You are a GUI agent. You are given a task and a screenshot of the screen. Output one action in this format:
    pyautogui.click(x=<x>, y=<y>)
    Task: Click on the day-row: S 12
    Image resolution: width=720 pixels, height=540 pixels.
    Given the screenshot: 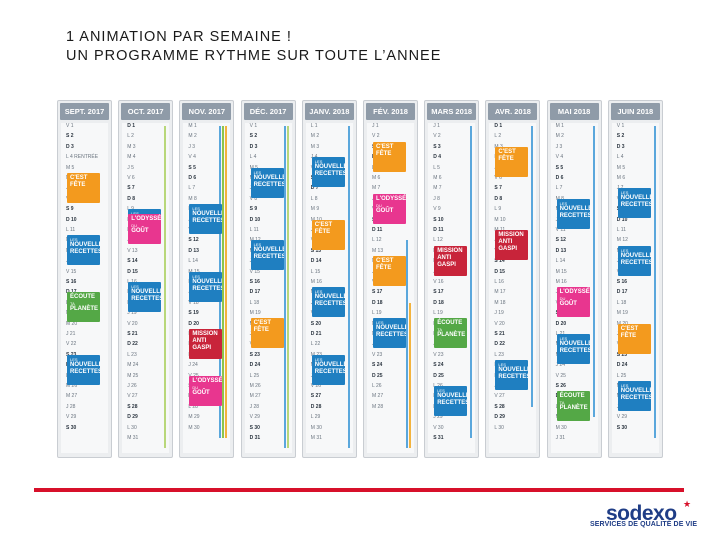 What is the action you would take?
    pyautogui.click(x=560, y=240)
    